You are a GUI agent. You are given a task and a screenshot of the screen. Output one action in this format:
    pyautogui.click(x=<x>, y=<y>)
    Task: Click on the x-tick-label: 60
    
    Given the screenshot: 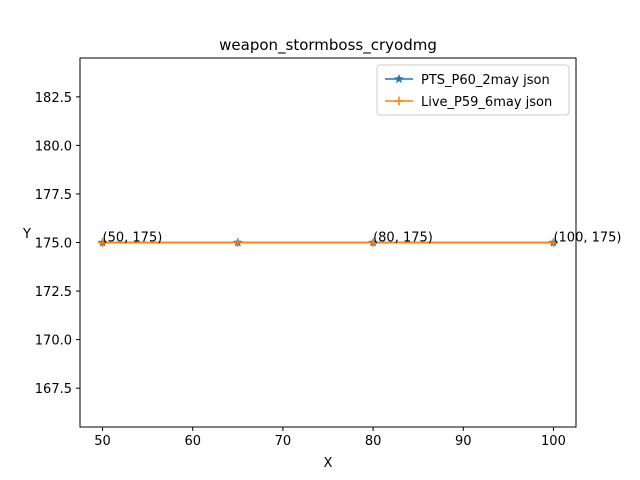 What is the action you would take?
    pyautogui.click(x=192, y=441)
    